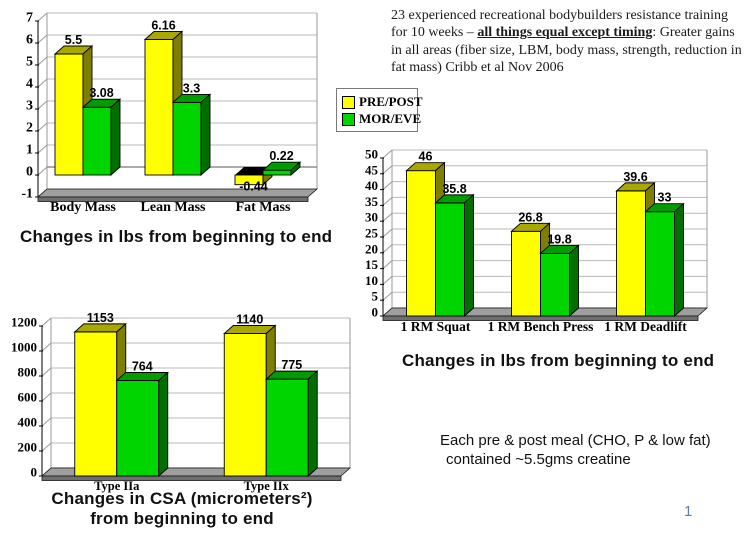 The width and height of the screenshot is (744, 534). What do you see at coordinates (29, 40) in the screenshot?
I see `y-tick-label: 6` at bounding box center [29, 40].